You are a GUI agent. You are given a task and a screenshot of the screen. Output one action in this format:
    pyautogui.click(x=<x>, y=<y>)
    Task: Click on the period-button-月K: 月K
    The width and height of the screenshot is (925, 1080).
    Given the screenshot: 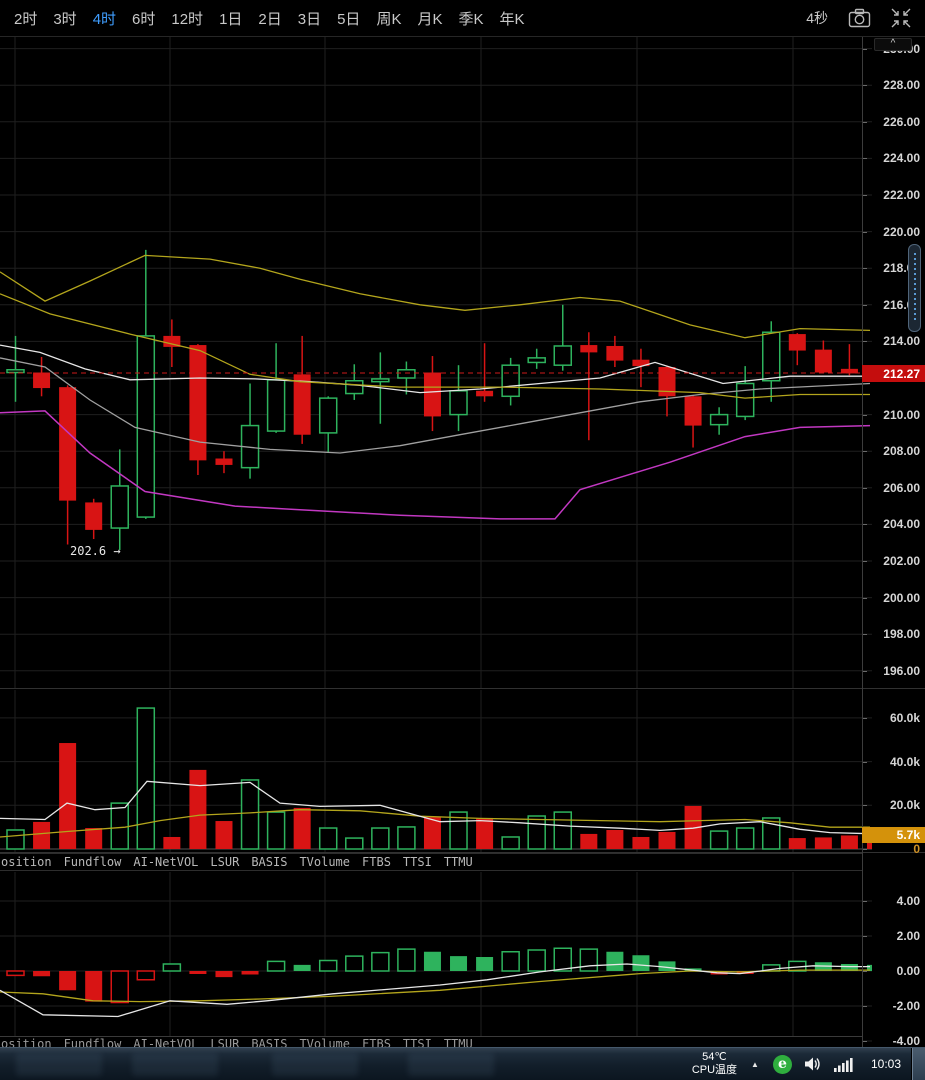 What is the action you would take?
    pyautogui.click(x=430, y=19)
    